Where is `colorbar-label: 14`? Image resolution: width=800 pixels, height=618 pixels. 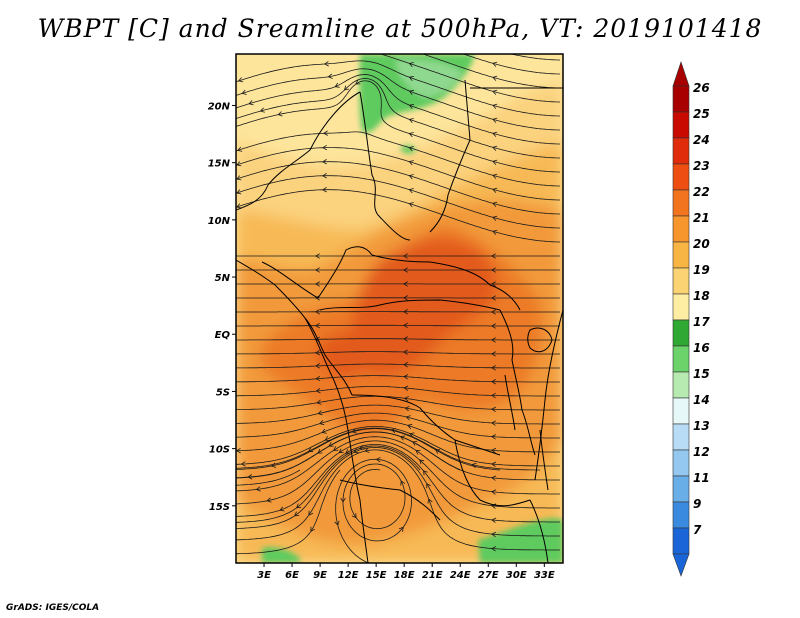 colorbar-label: 14 is located at coordinates (701, 400).